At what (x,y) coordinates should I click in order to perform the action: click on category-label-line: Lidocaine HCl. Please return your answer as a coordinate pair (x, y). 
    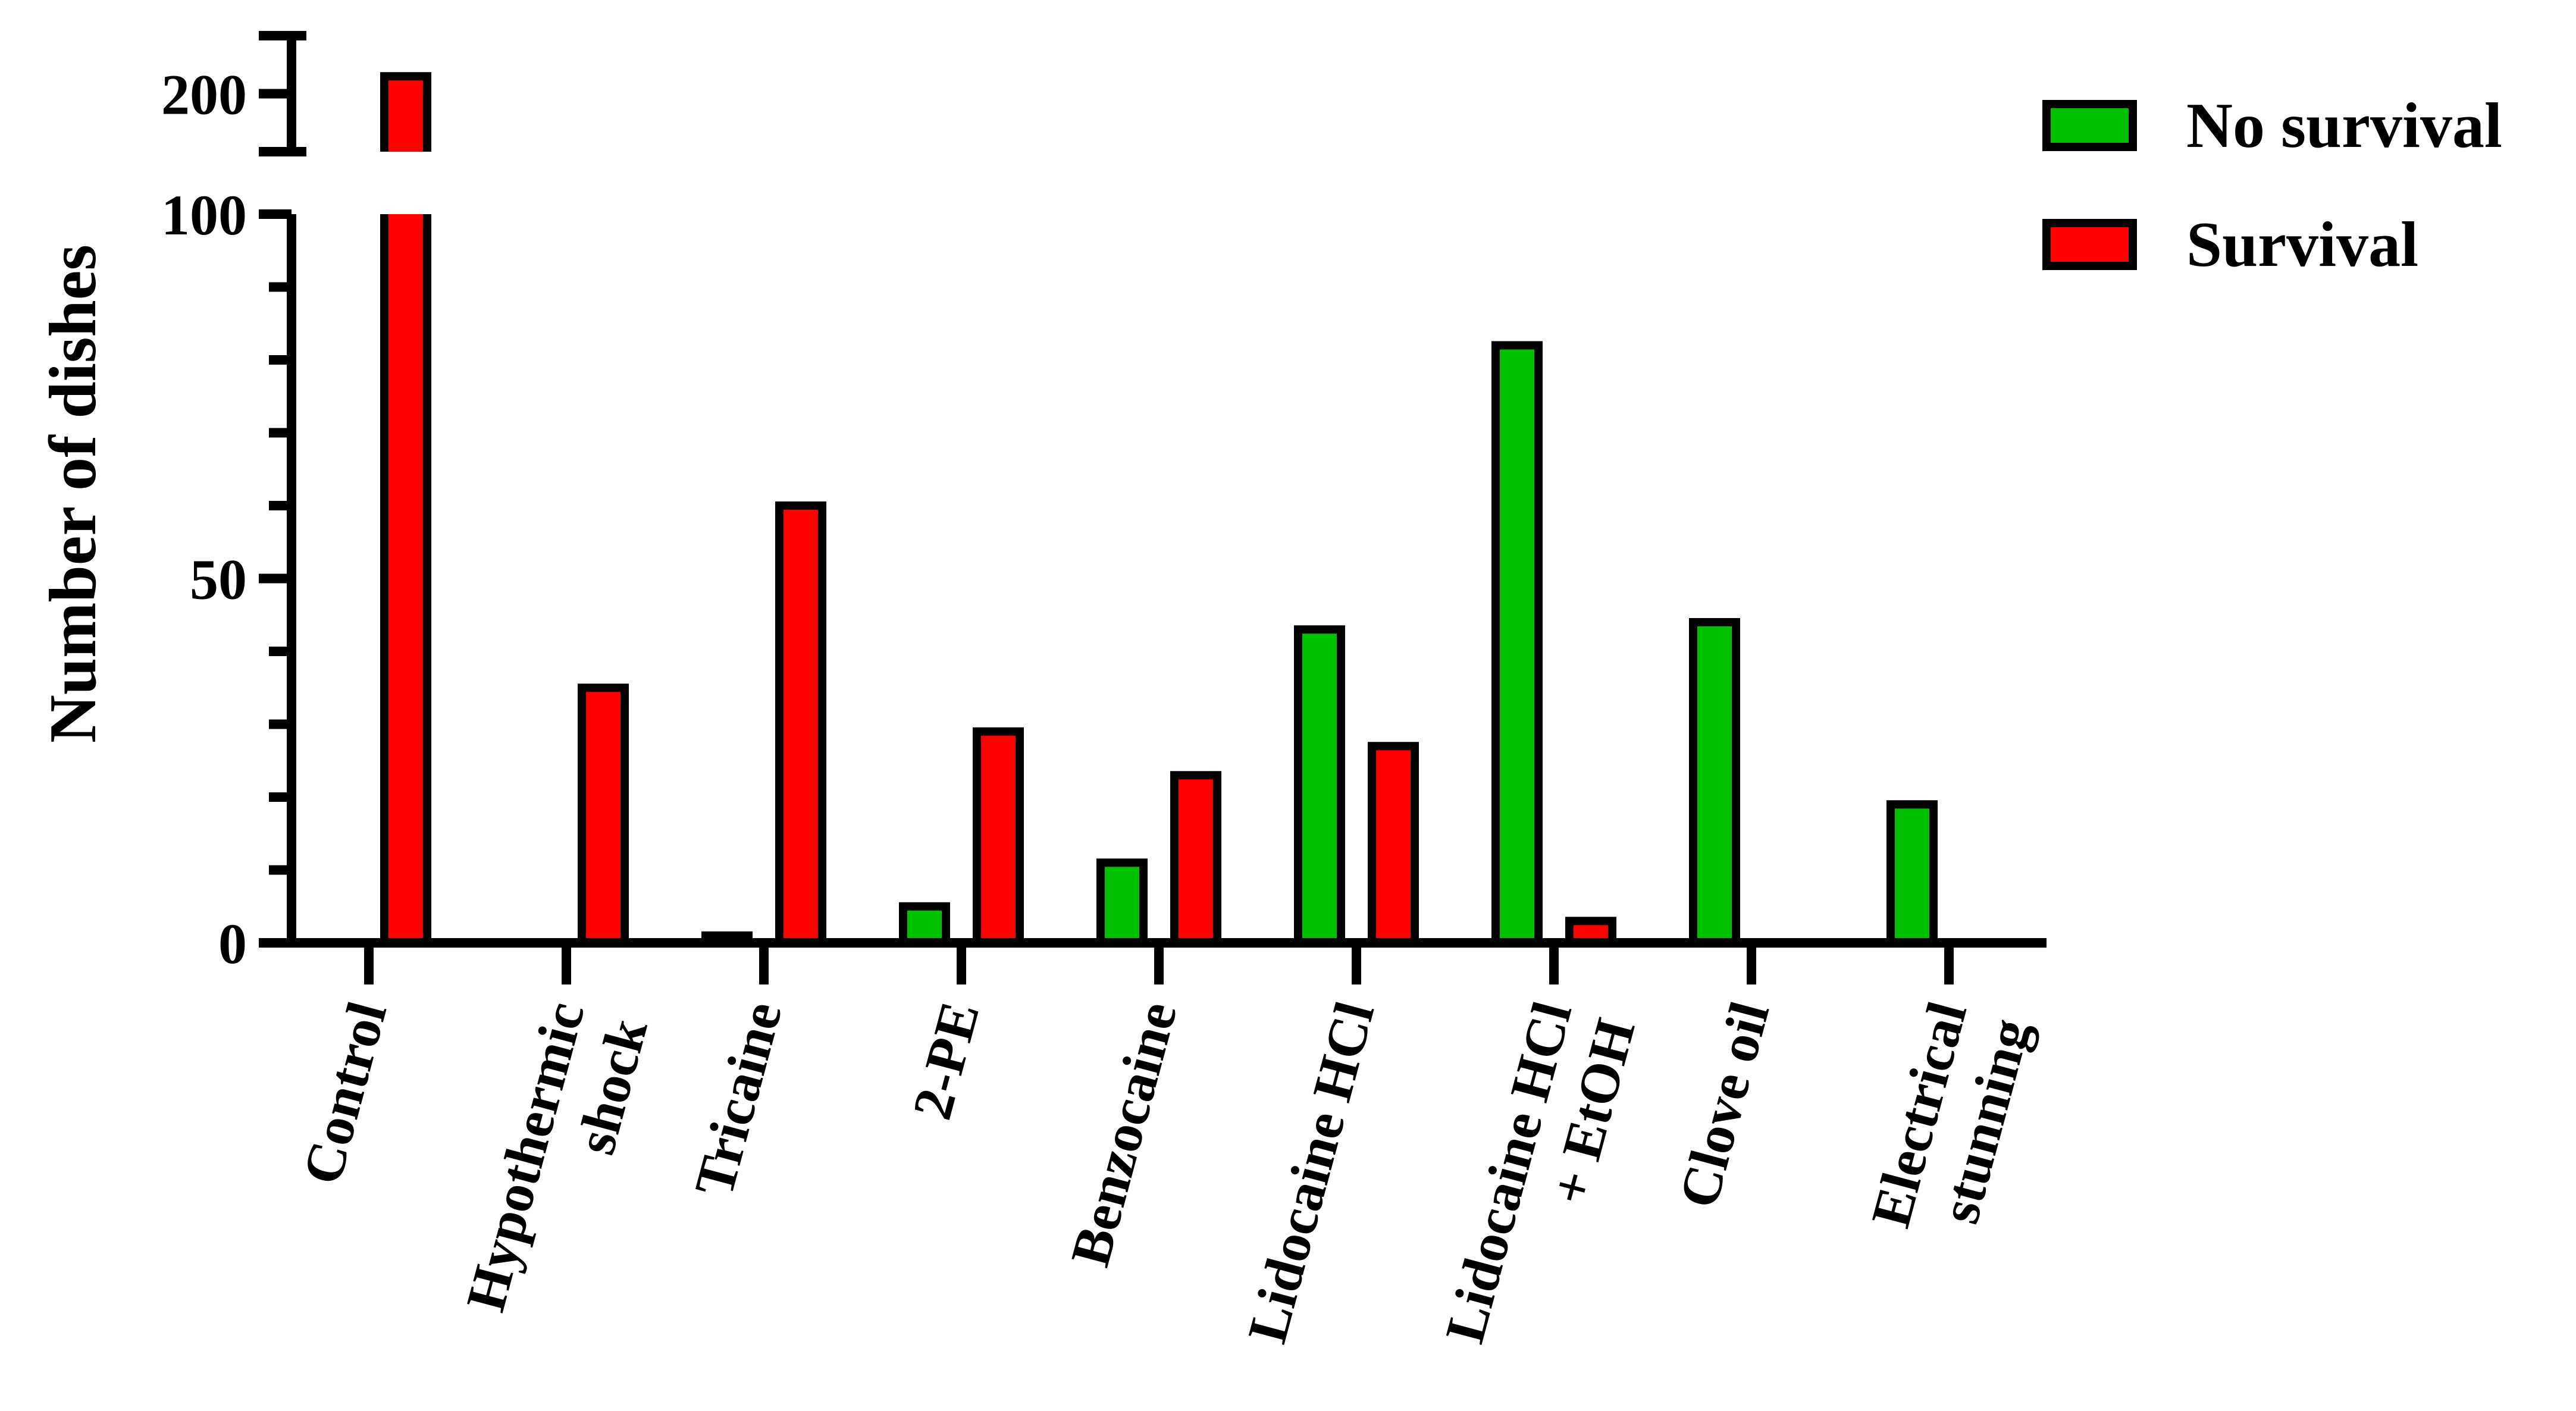
    Looking at the image, I should click on (1311, 1172).